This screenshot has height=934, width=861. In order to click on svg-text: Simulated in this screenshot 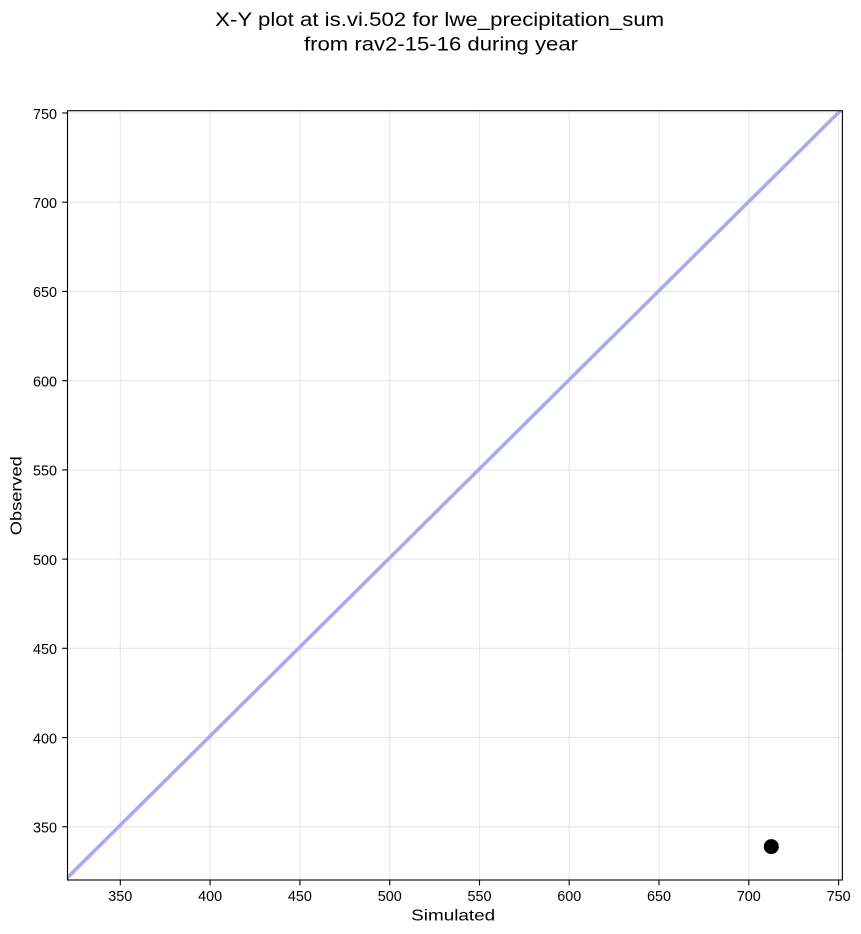, I will do `click(453, 916)`.